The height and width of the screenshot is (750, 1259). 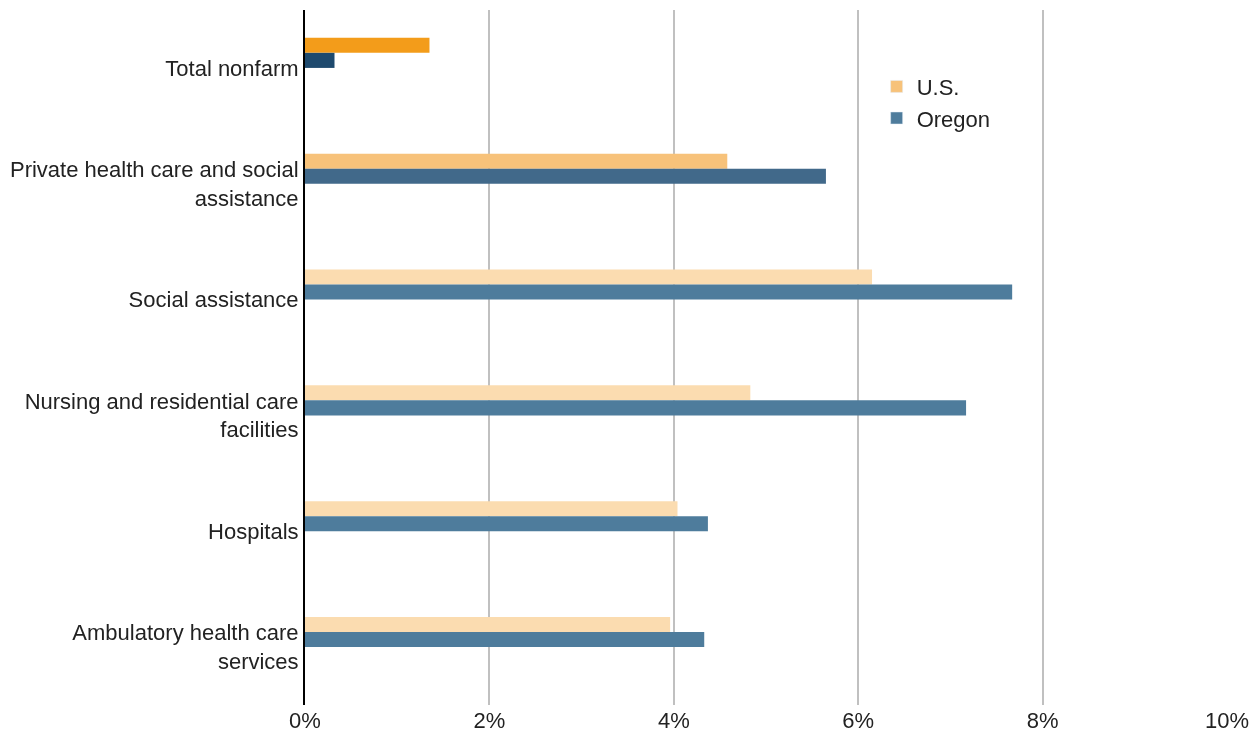 What do you see at coordinates (673, 720) in the screenshot?
I see `x-tick-label: 4%` at bounding box center [673, 720].